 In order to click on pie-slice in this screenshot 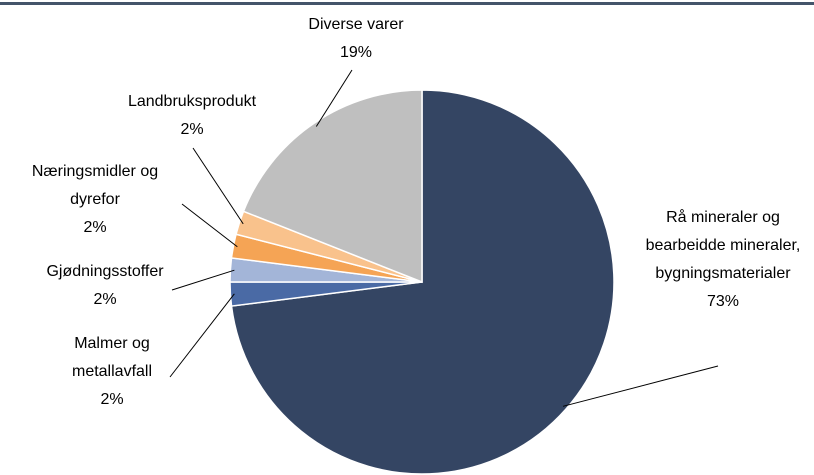, I will do `click(332, 186)`.